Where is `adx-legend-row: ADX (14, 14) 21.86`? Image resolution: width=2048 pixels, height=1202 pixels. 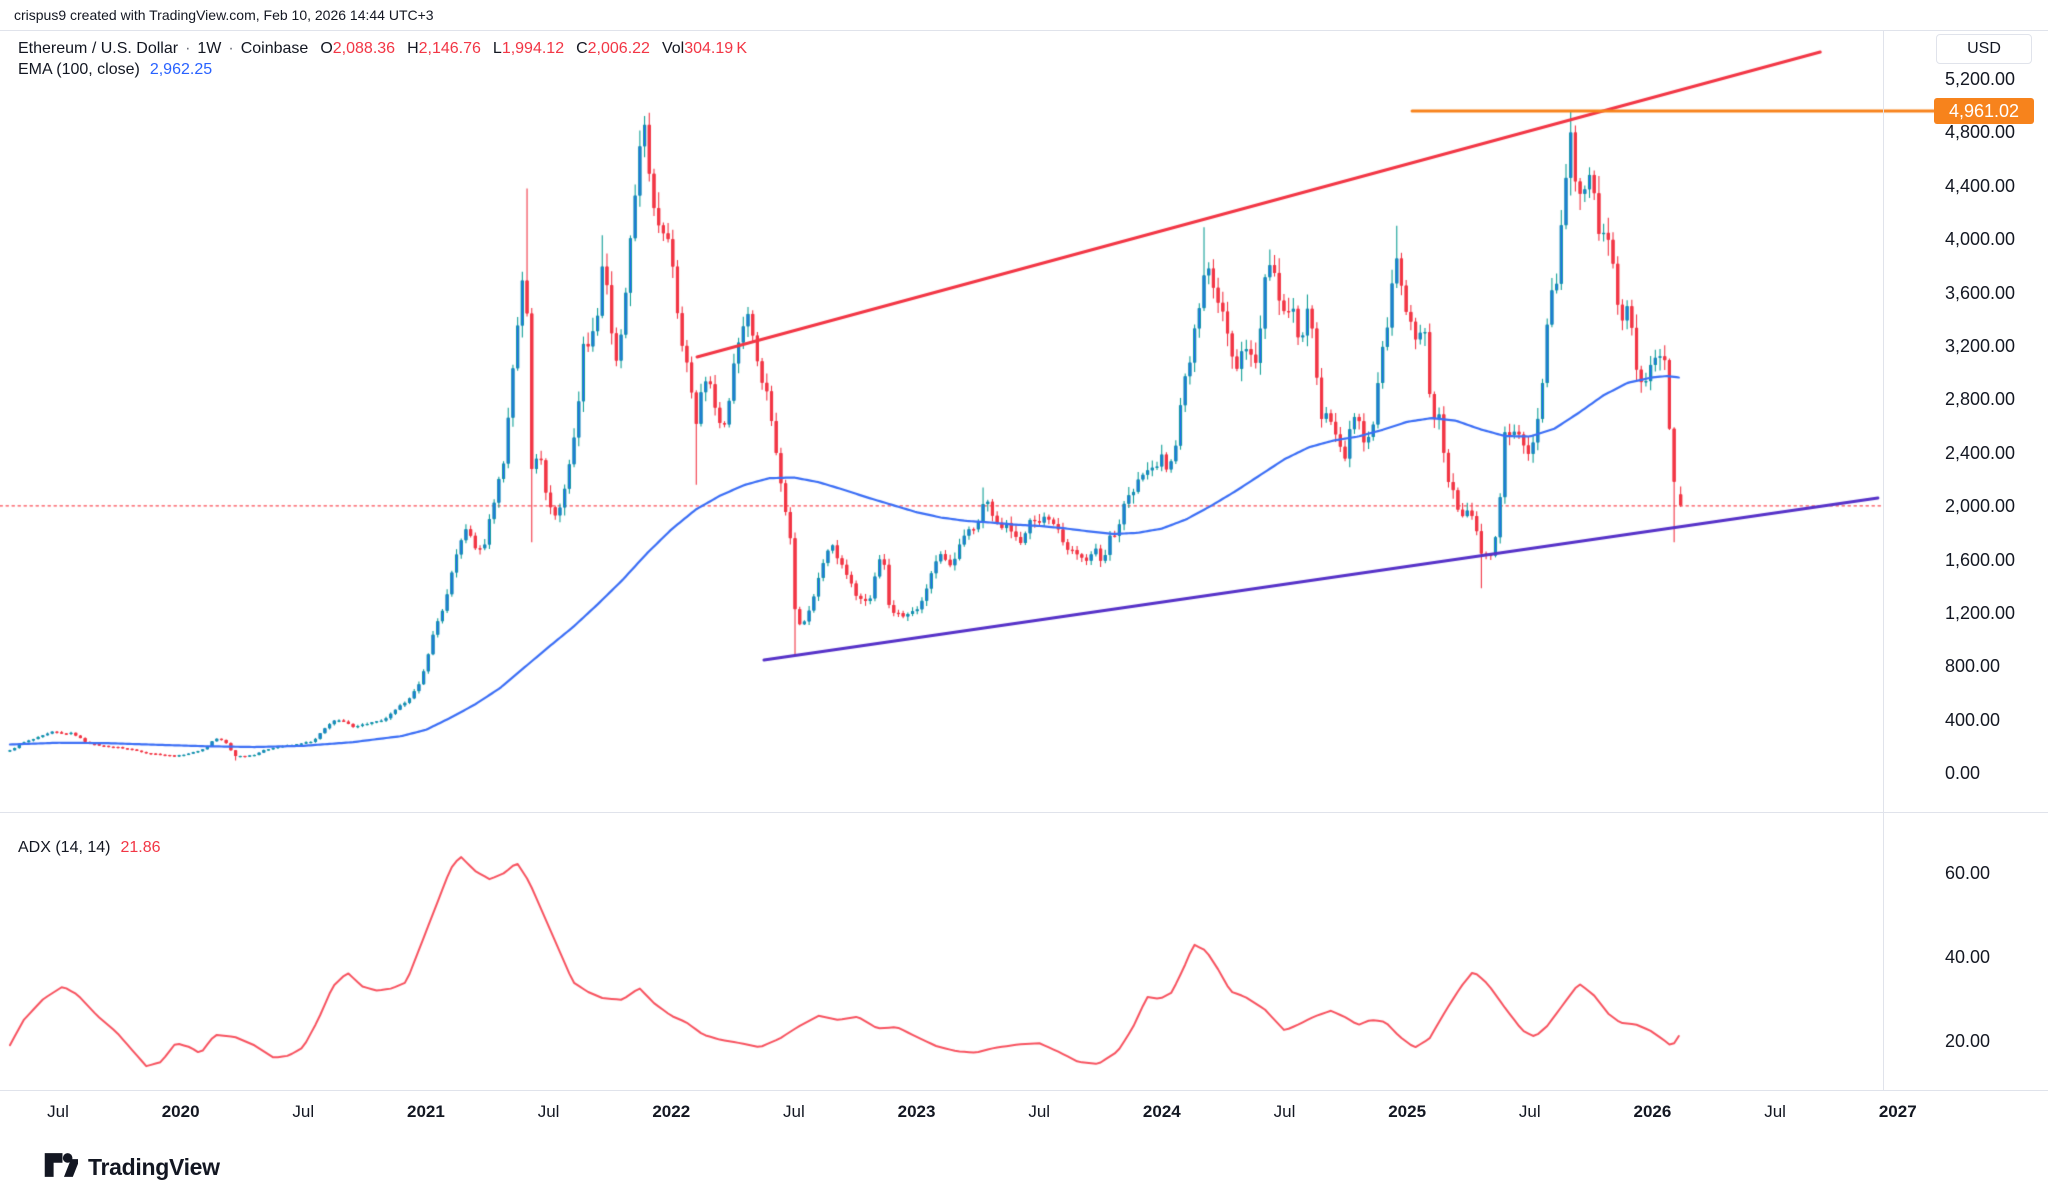 adx-legend-row: ADX (14, 14) 21.86 is located at coordinates (89, 848).